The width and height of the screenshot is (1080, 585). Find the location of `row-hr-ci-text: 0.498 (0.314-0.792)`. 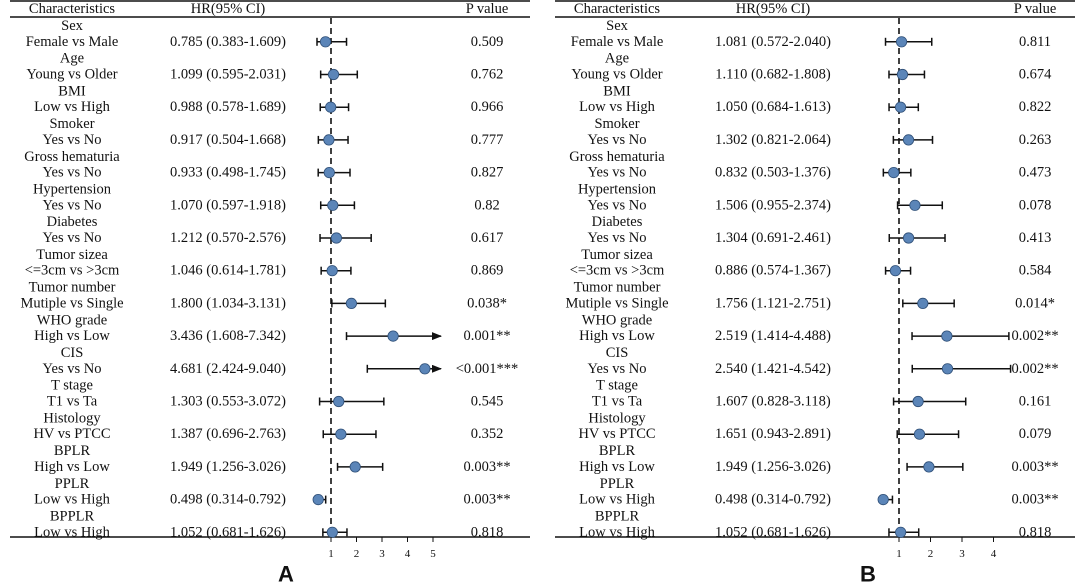

row-hr-ci-text: 0.498 (0.314-0.792) is located at coordinates (228, 500).